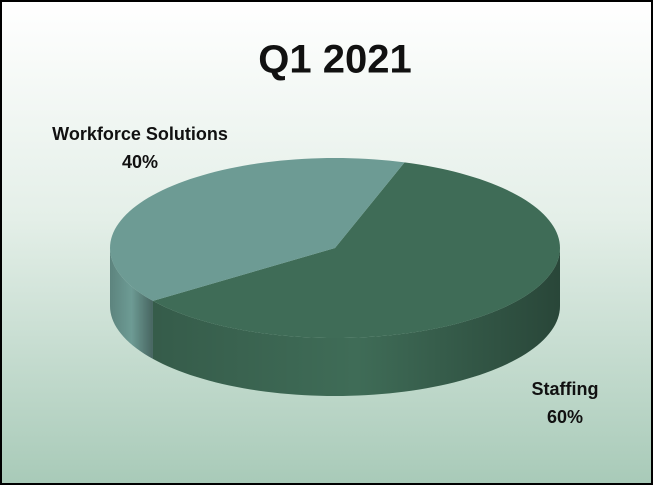 The image size is (653, 485). I want to click on data-label-value: 40%, so click(140, 162).